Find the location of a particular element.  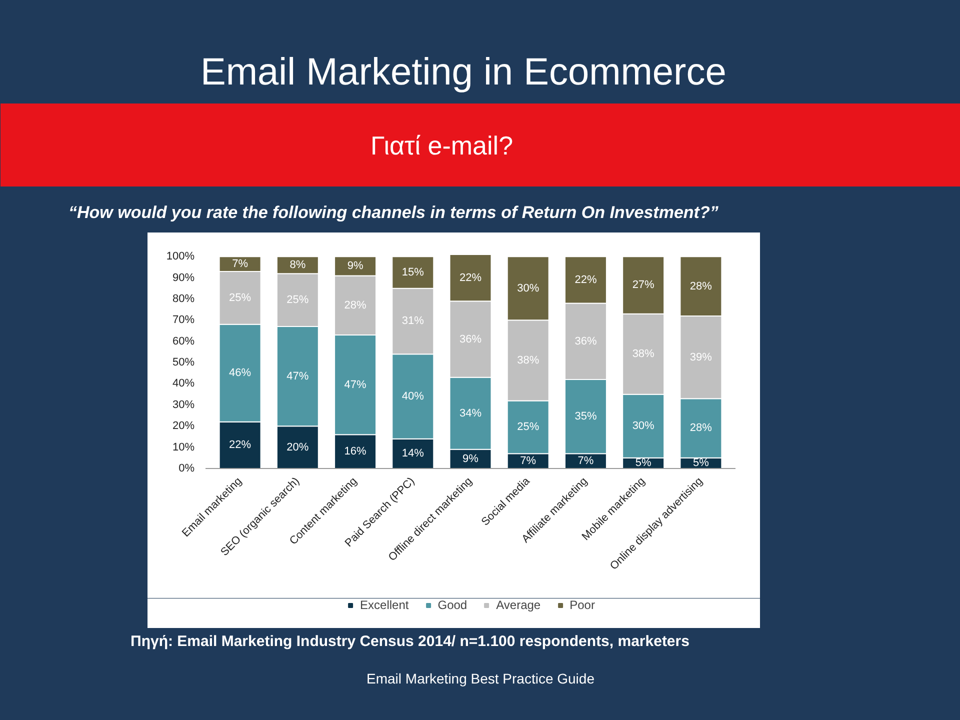

text: Πηγή: Email Marketing Industry Census 2014/ n=1.100 respondents, marketers is located at coordinates (410, 641).